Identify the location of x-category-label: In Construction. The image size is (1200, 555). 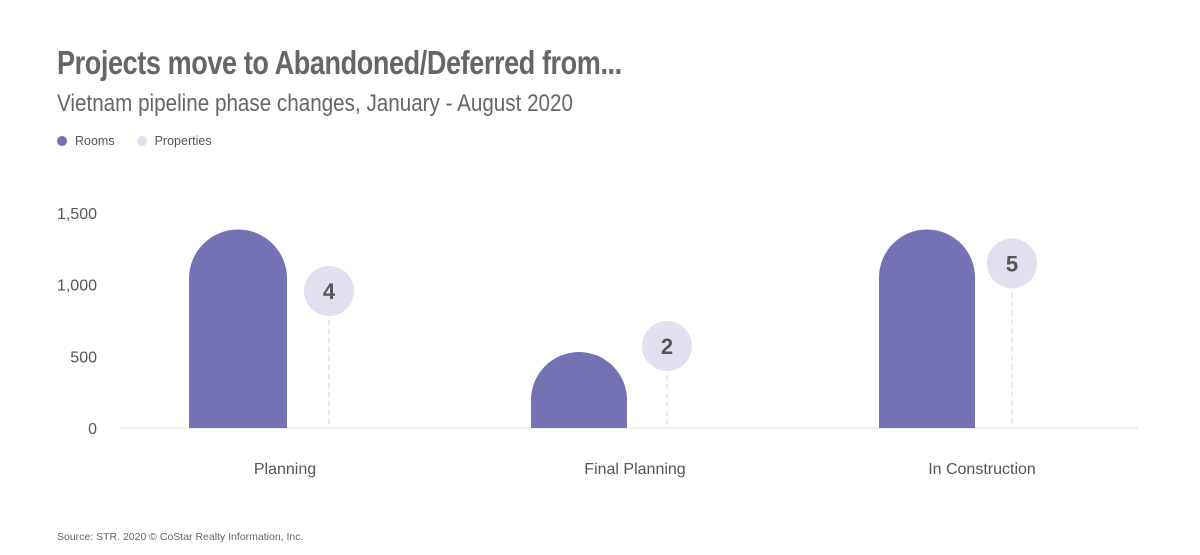
(982, 469).